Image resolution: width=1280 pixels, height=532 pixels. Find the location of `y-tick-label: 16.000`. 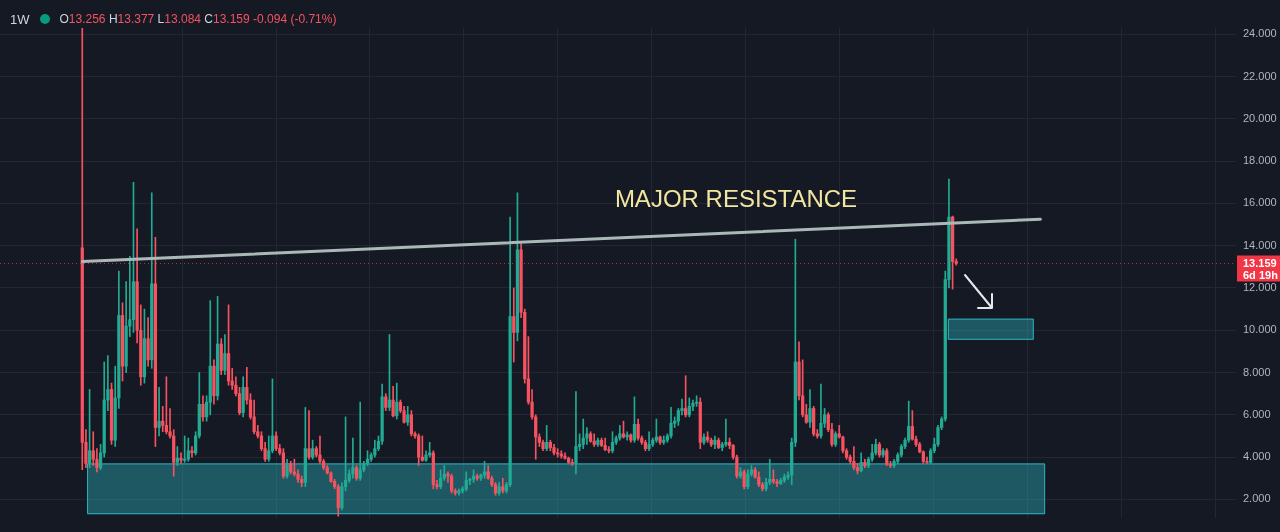

y-tick-label: 16.000 is located at coordinates (1260, 202).